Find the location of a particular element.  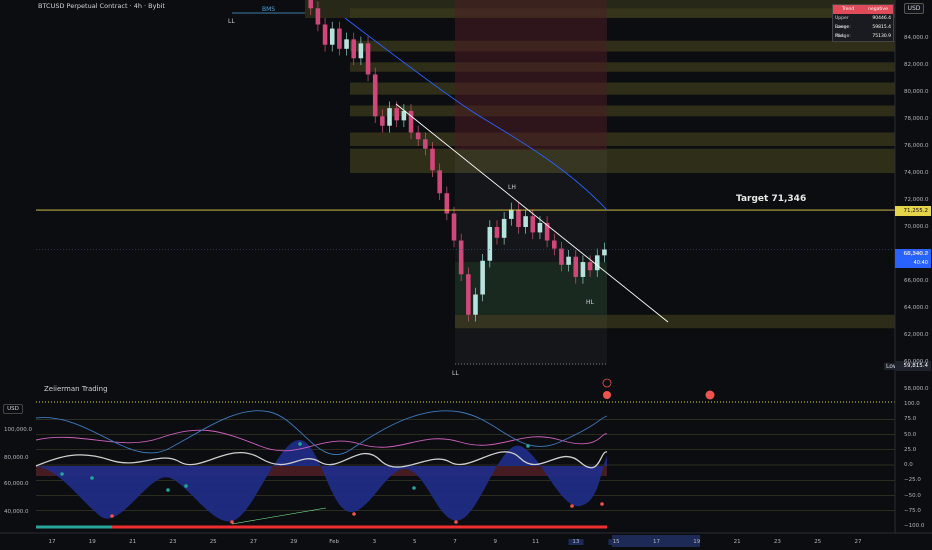

time-tick-label: 5 is located at coordinates (414, 542).